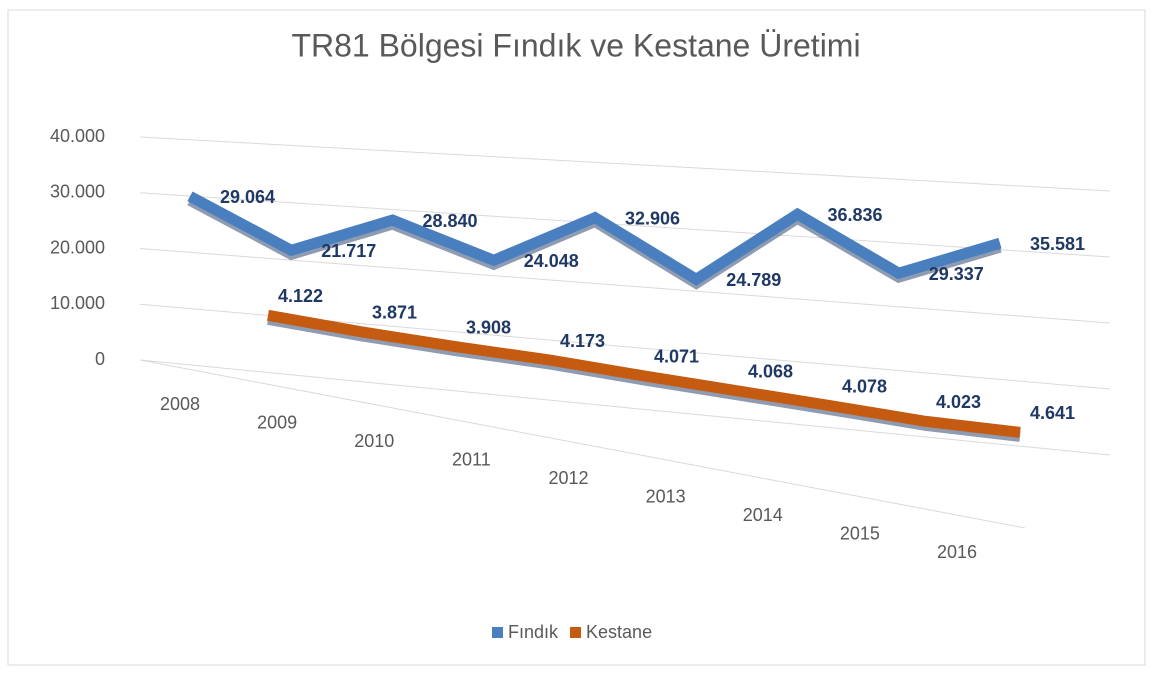 This screenshot has width=1153, height=677. I want to click on data-label: 24.789, so click(753, 280).